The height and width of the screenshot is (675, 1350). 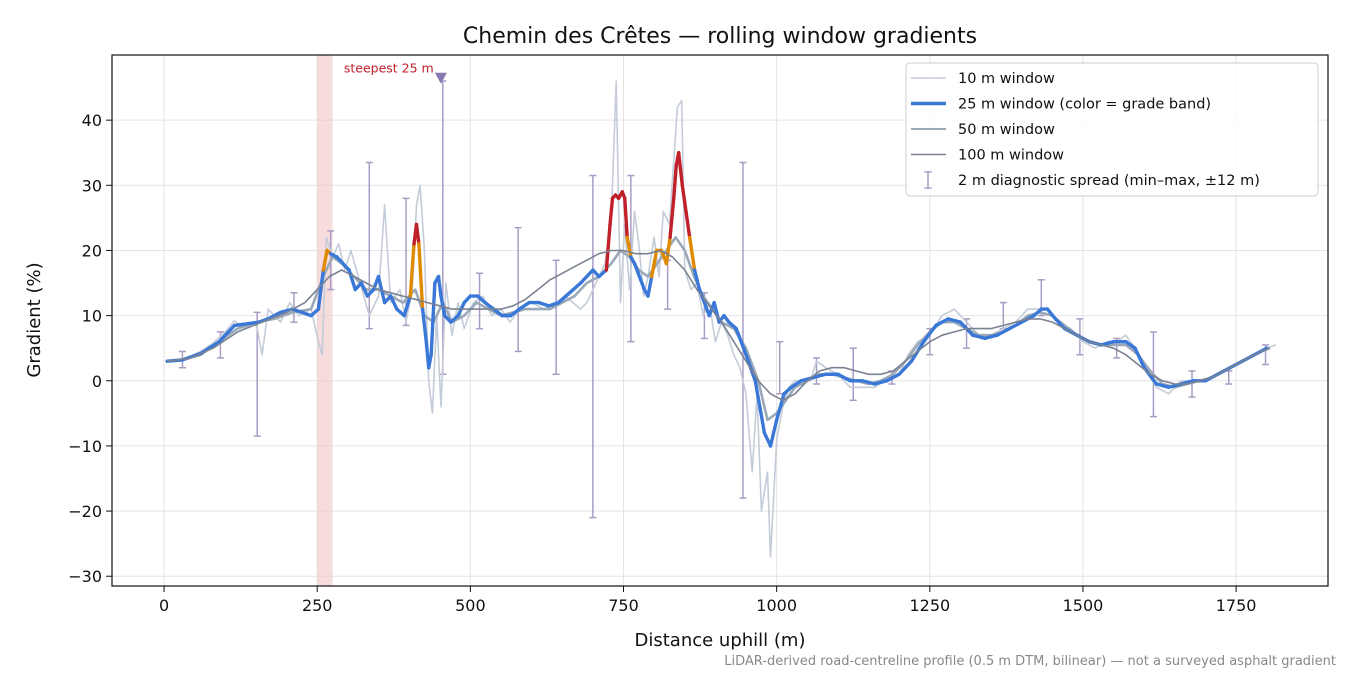 What do you see at coordinates (85, 576) in the screenshot?
I see `y-tick-label-0: −30` at bounding box center [85, 576].